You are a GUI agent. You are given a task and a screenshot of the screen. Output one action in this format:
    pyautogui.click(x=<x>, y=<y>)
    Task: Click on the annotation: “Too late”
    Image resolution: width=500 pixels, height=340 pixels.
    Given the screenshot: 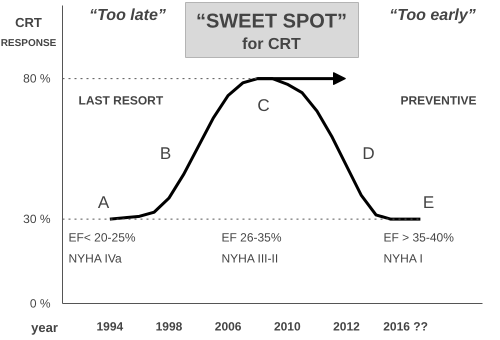 What is the action you would take?
    pyautogui.click(x=127, y=15)
    